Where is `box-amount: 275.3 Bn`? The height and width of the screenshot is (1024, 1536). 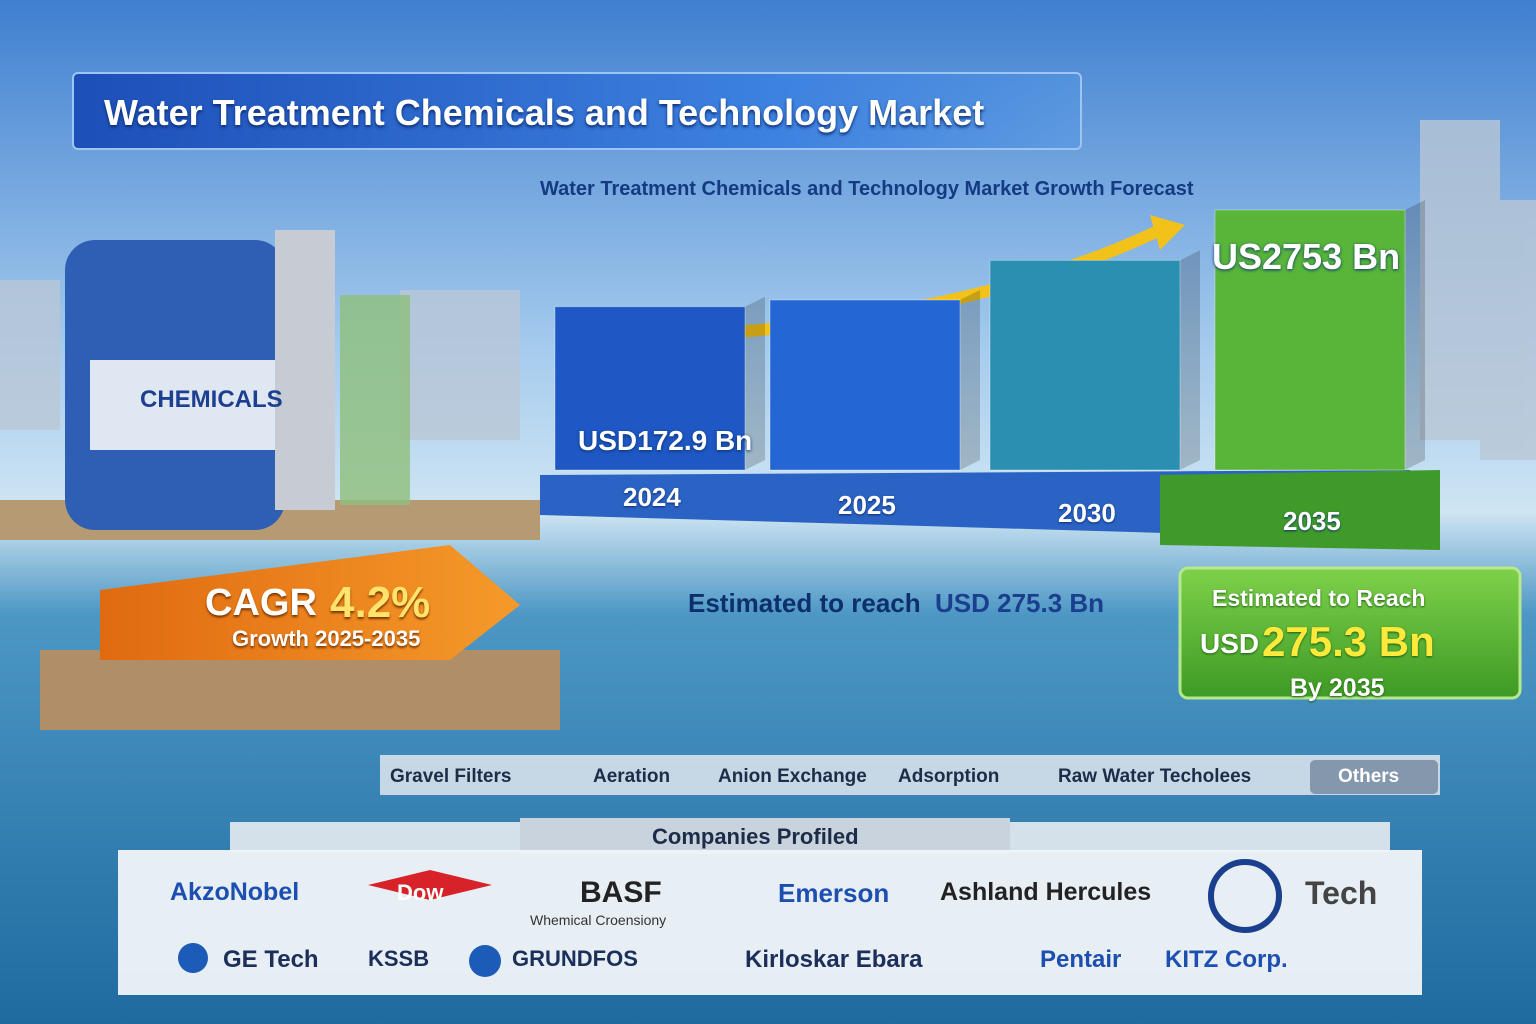
box-amount: 275.3 Bn is located at coordinates (1348, 641).